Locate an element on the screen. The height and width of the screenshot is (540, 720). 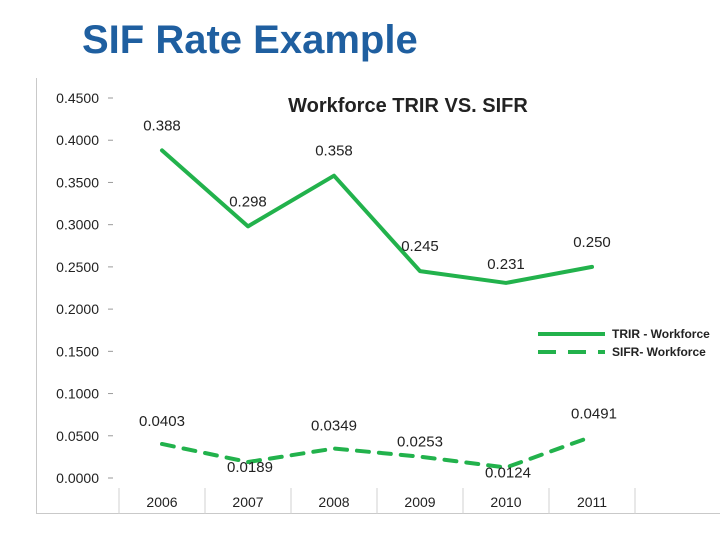
data-label: 0.0349 is located at coordinates (334, 426).